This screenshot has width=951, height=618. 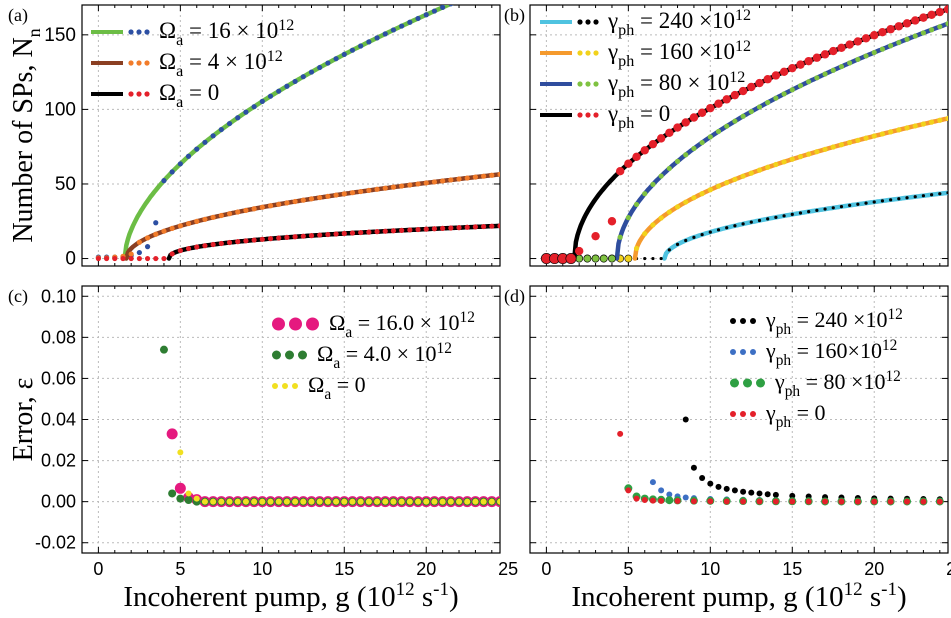 What do you see at coordinates (454, 597) in the screenshot?
I see `x-axis-label-close: )` at bounding box center [454, 597].